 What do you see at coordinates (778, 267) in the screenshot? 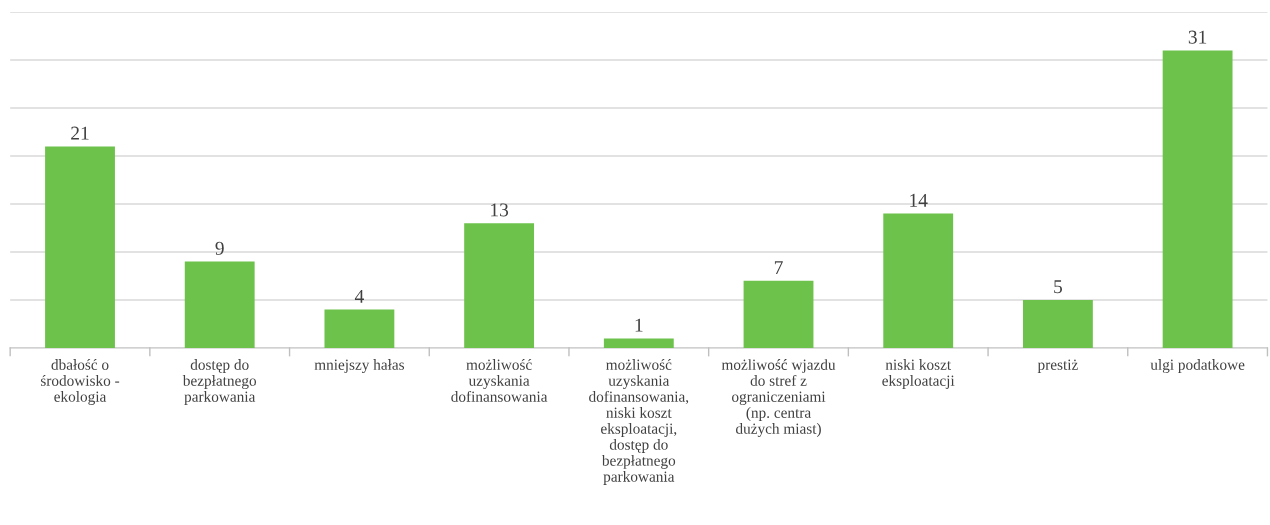
I see `data-label: 7` at bounding box center [778, 267].